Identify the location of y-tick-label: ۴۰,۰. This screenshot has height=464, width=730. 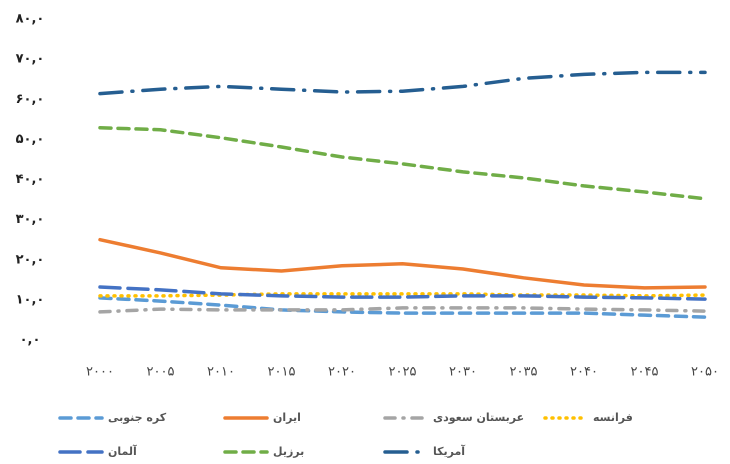
(30, 179).